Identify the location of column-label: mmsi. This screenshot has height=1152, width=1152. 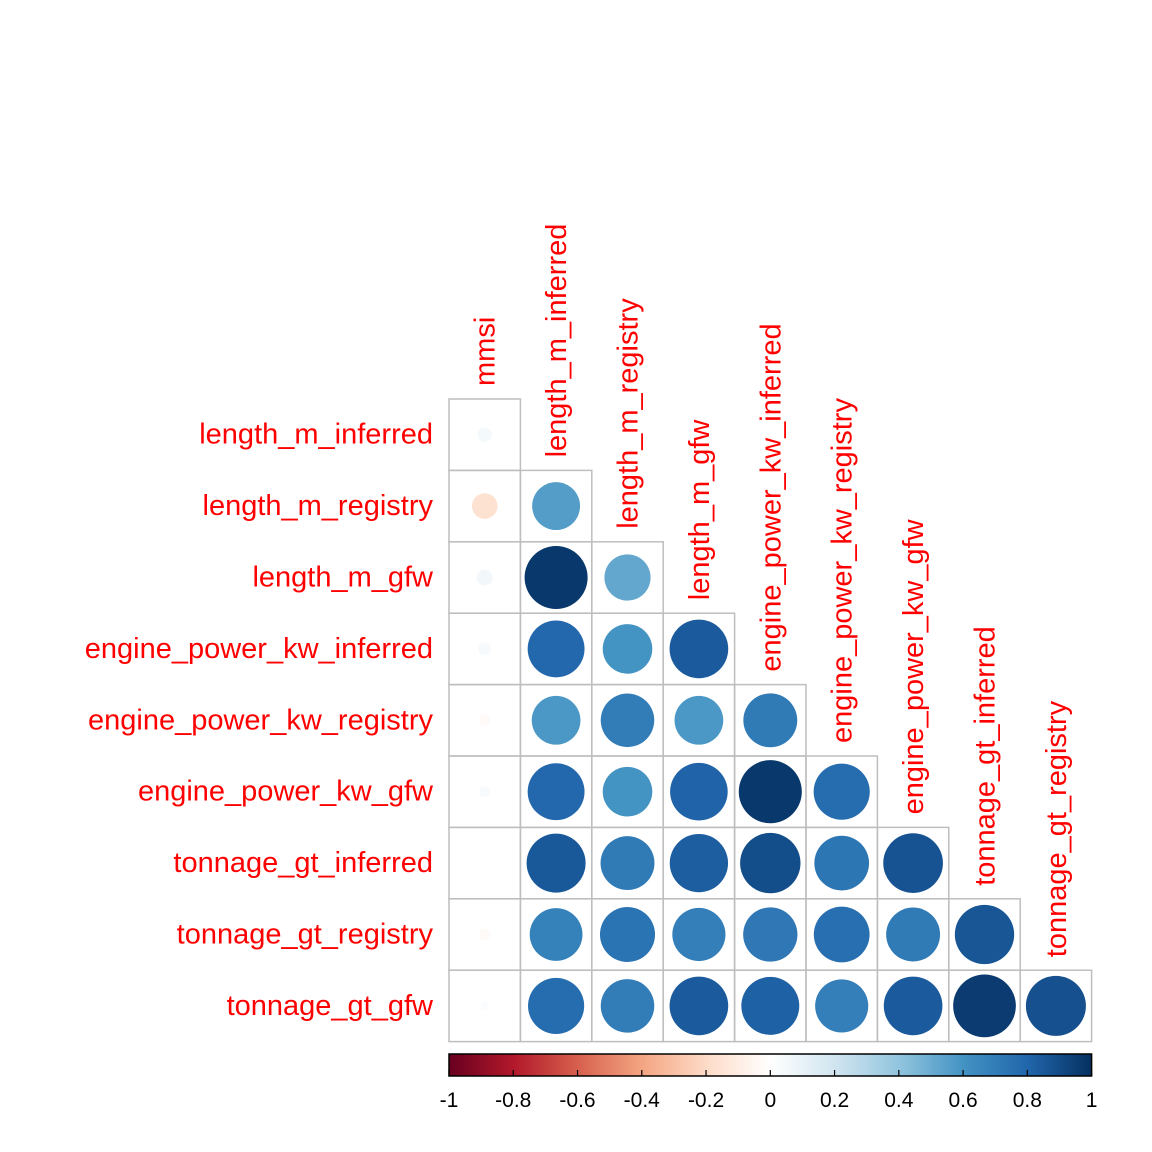
(486, 351).